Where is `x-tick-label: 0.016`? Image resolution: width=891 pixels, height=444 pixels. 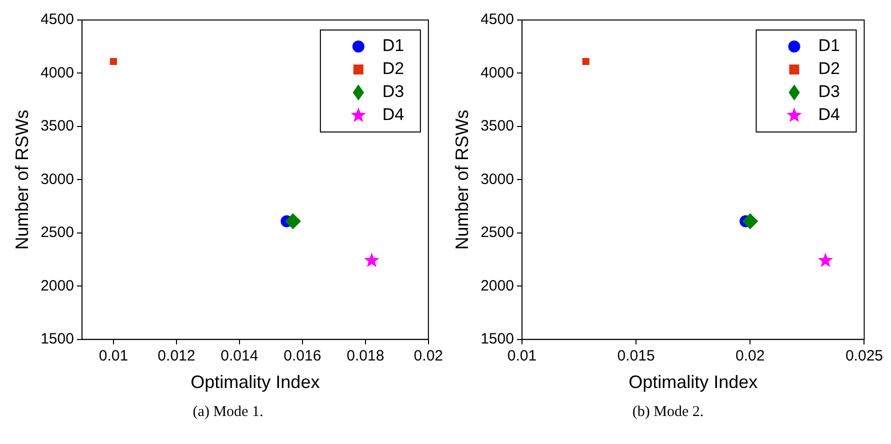 x-tick-label: 0.016 is located at coordinates (303, 356).